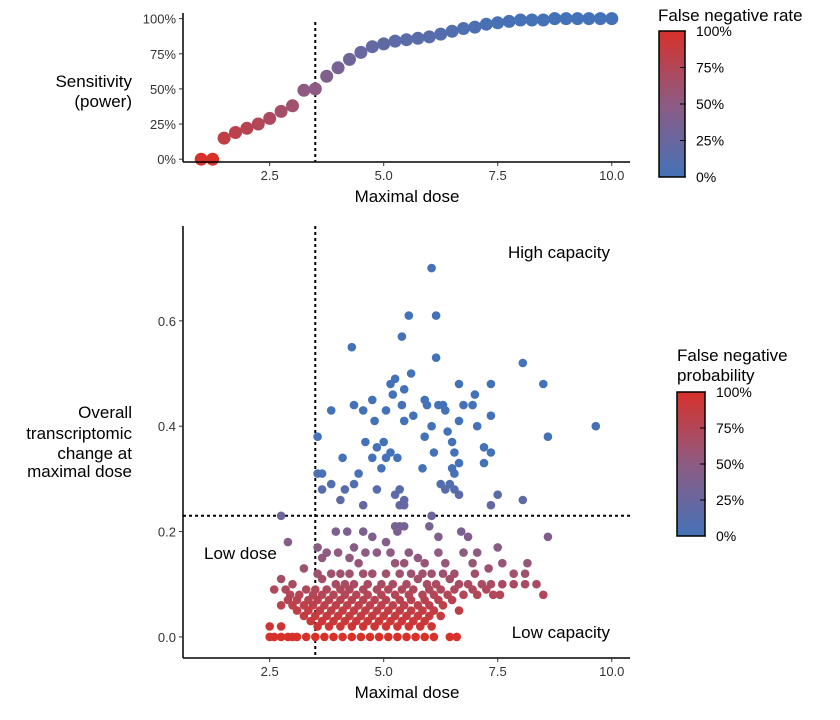  I want to click on legend-tick-label: 0%, so click(726, 536).